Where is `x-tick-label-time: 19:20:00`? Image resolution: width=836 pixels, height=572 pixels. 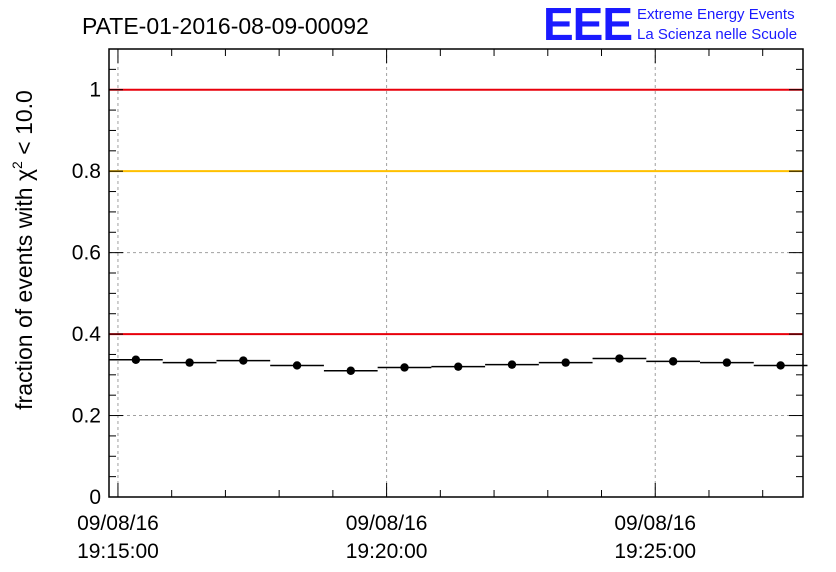 x-tick-label-time: 19:20:00 is located at coordinates (387, 551).